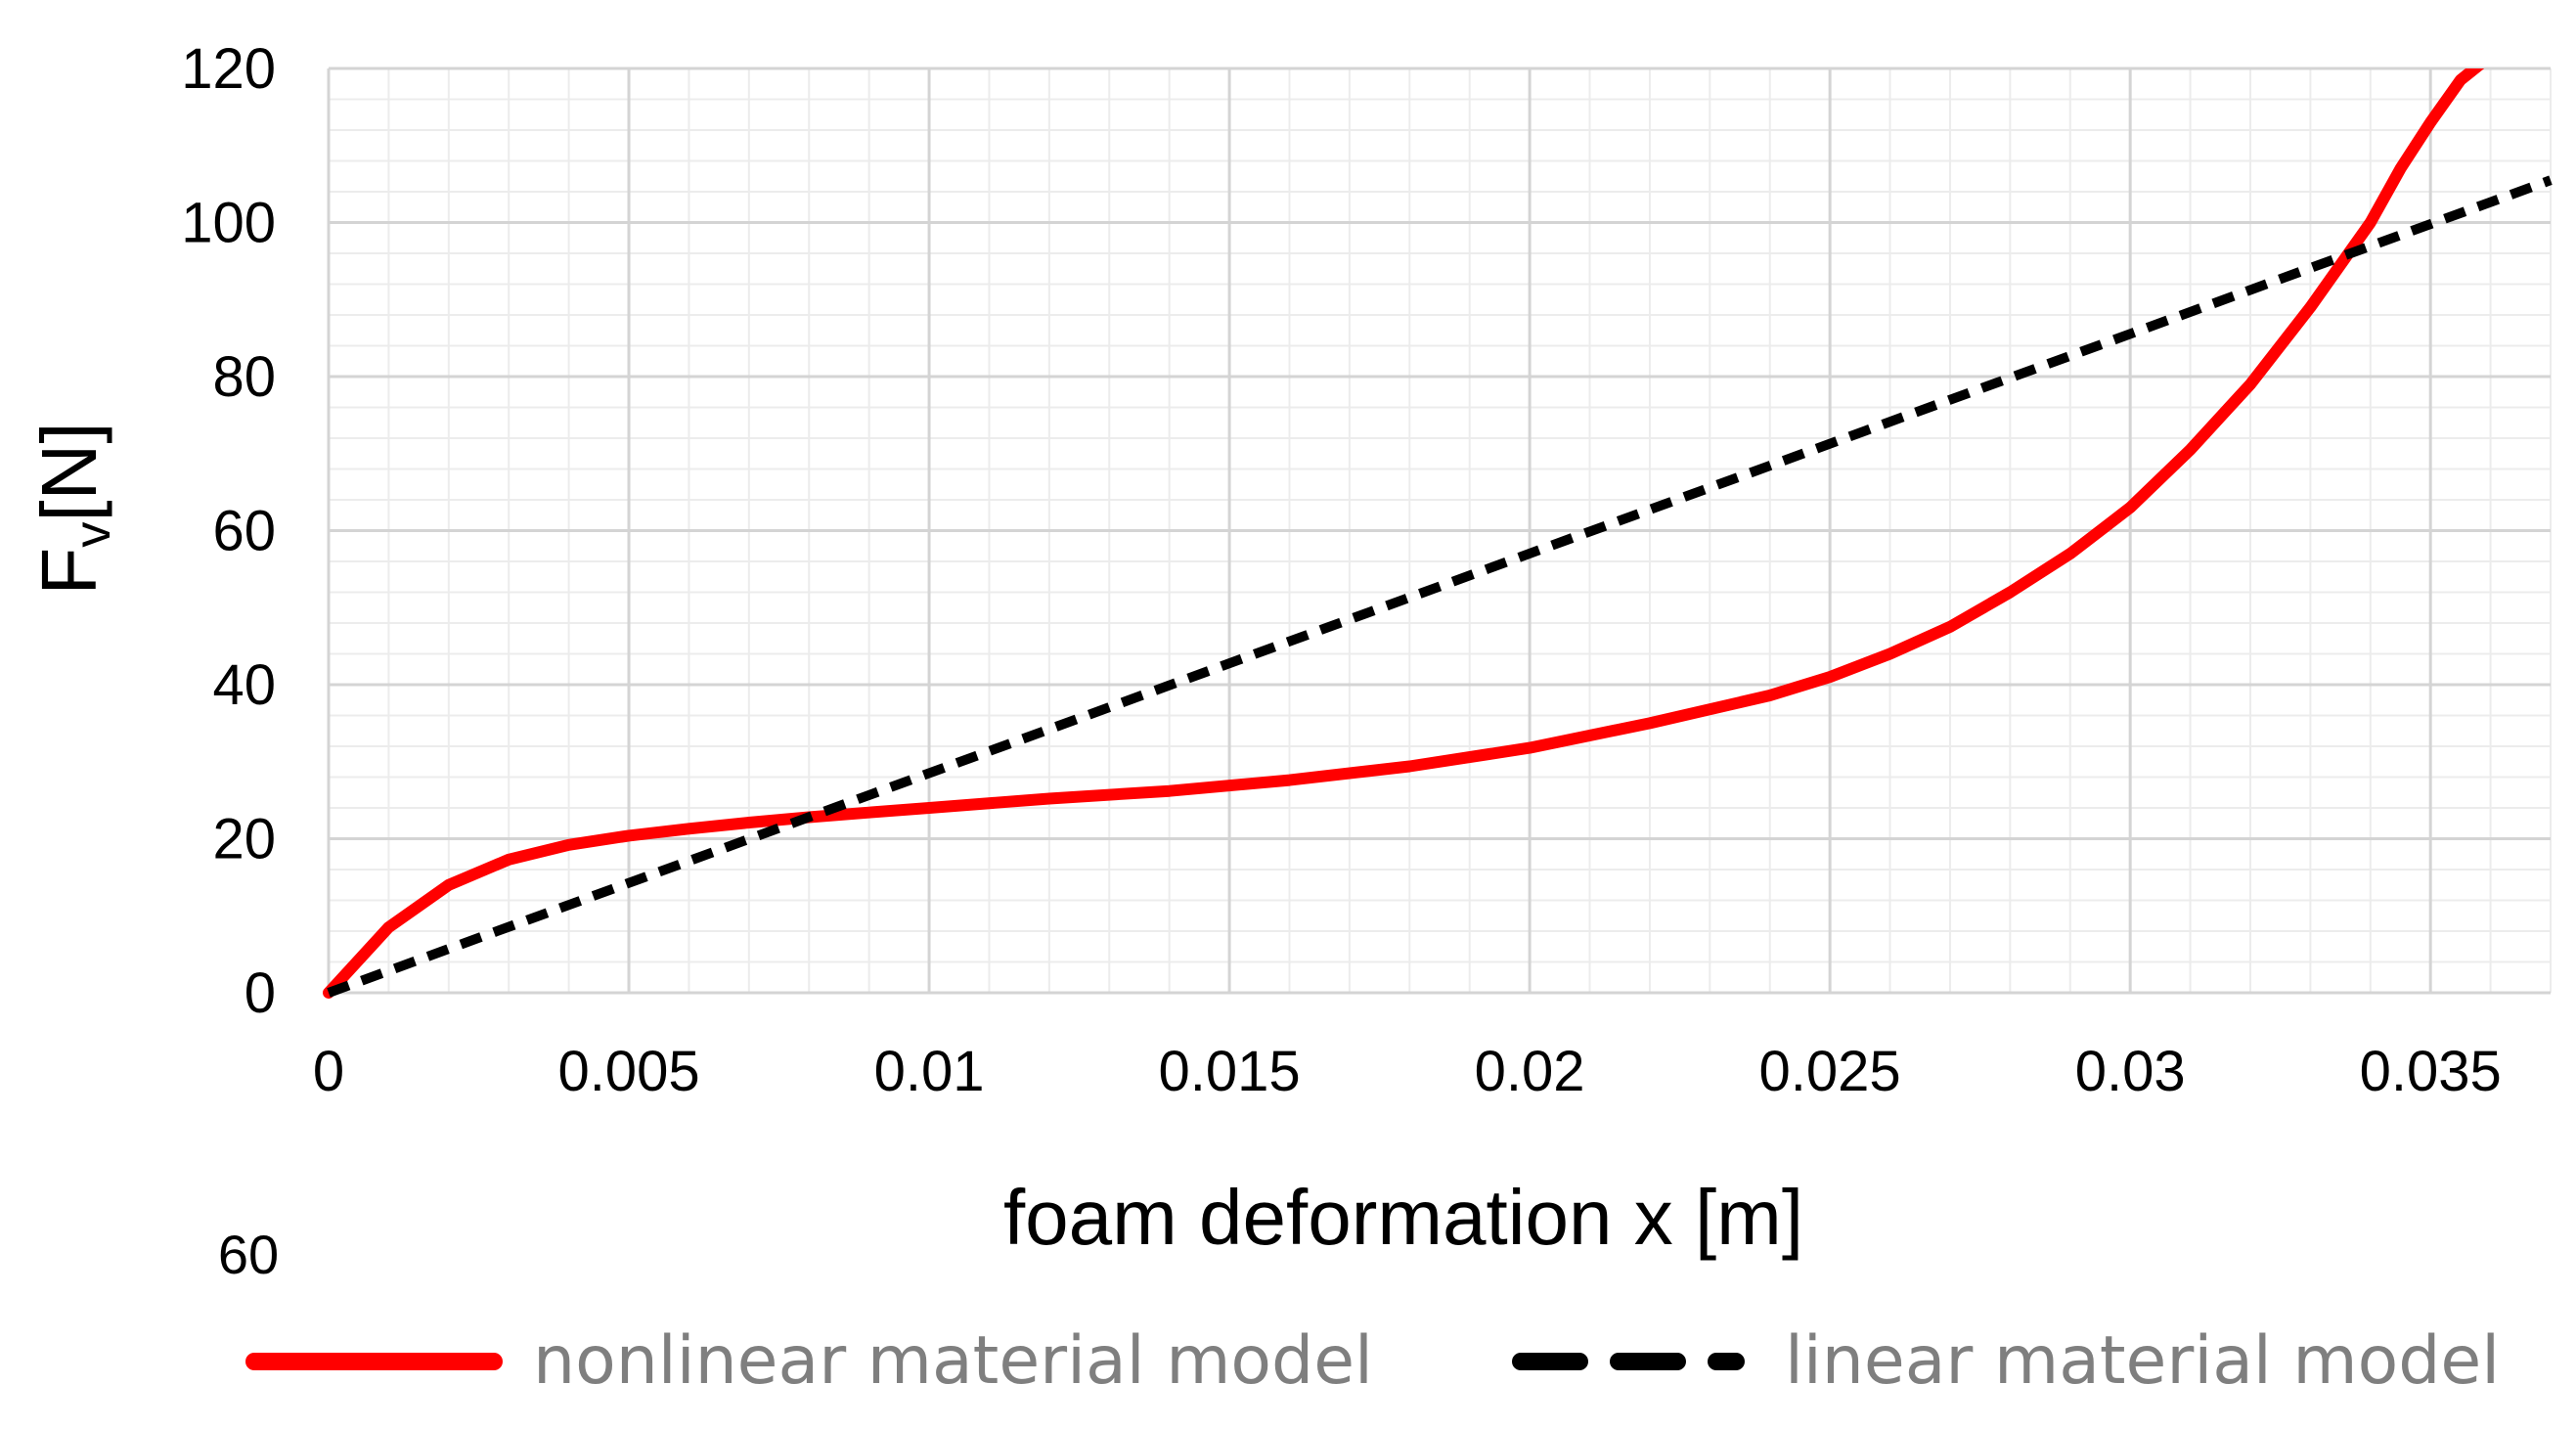 The image size is (2576, 1429). Describe the element at coordinates (228, 69) in the screenshot. I see `y-tick-label: 120` at that location.